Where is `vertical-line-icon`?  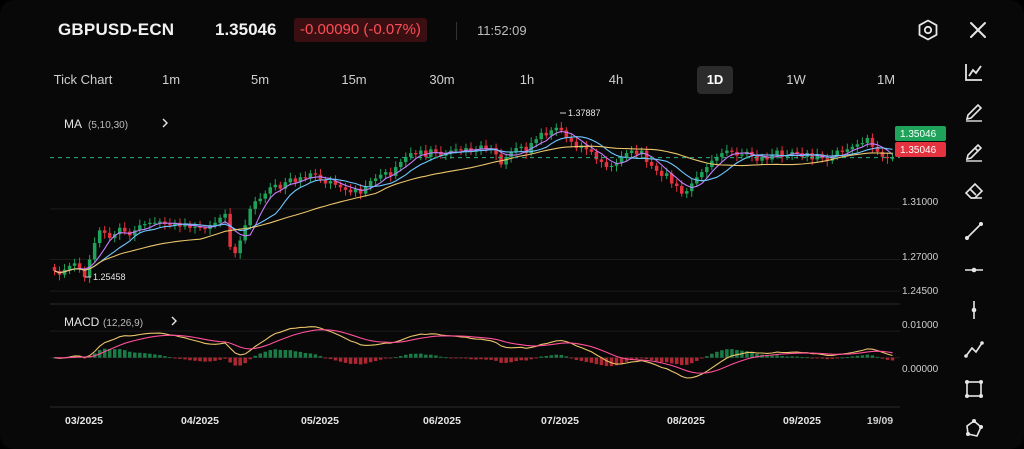 vertical-line-icon is located at coordinates (974, 310).